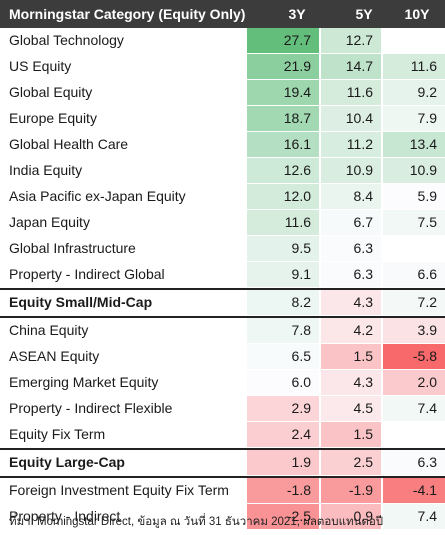  Describe the element at coordinates (414, 490) in the screenshot. I see `cell-10y: -4.1` at that location.